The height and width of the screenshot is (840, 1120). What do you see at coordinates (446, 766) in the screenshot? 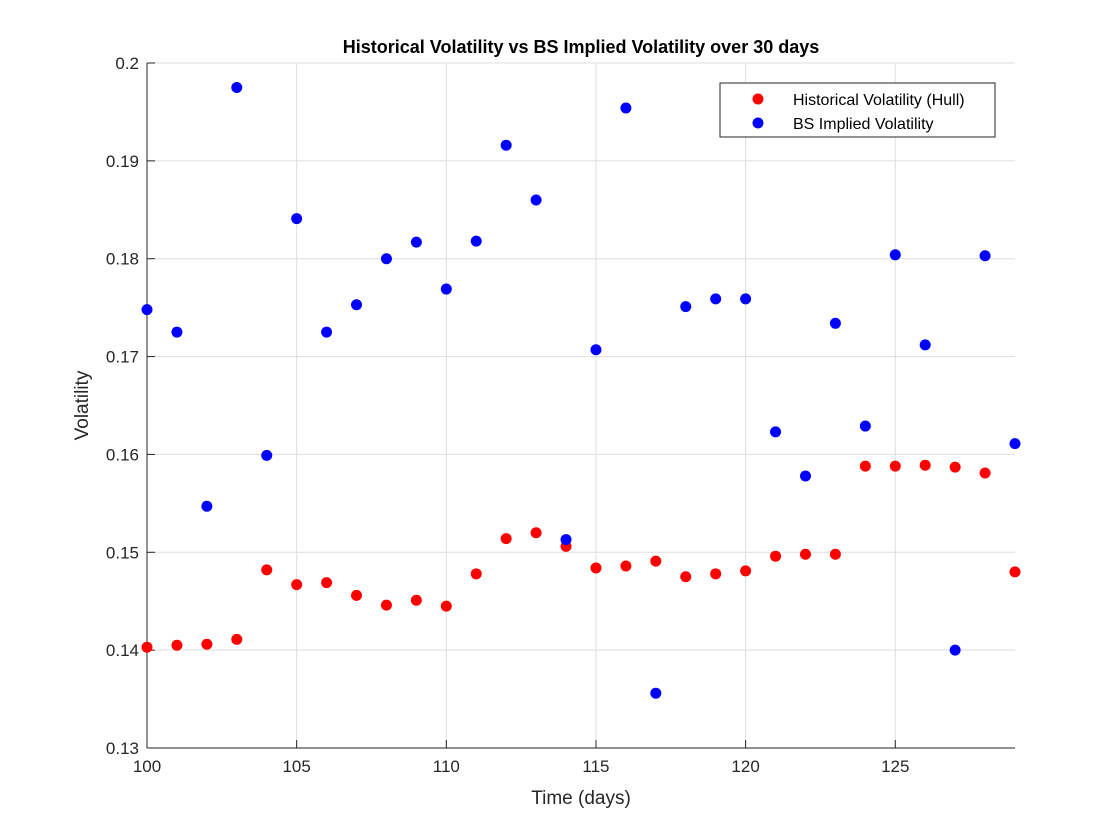
I see `x-tick-label: 110` at bounding box center [446, 766].